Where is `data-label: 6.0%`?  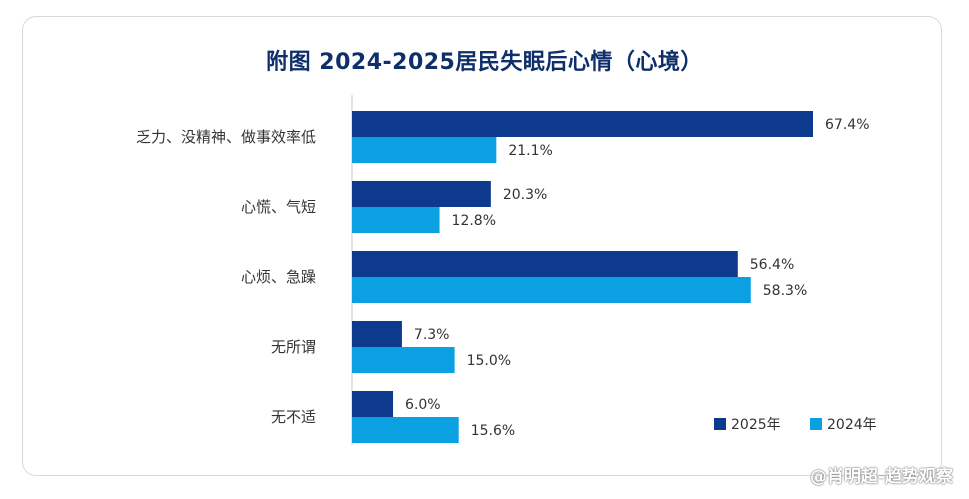
data-label: 6.0% is located at coordinates (423, 405).